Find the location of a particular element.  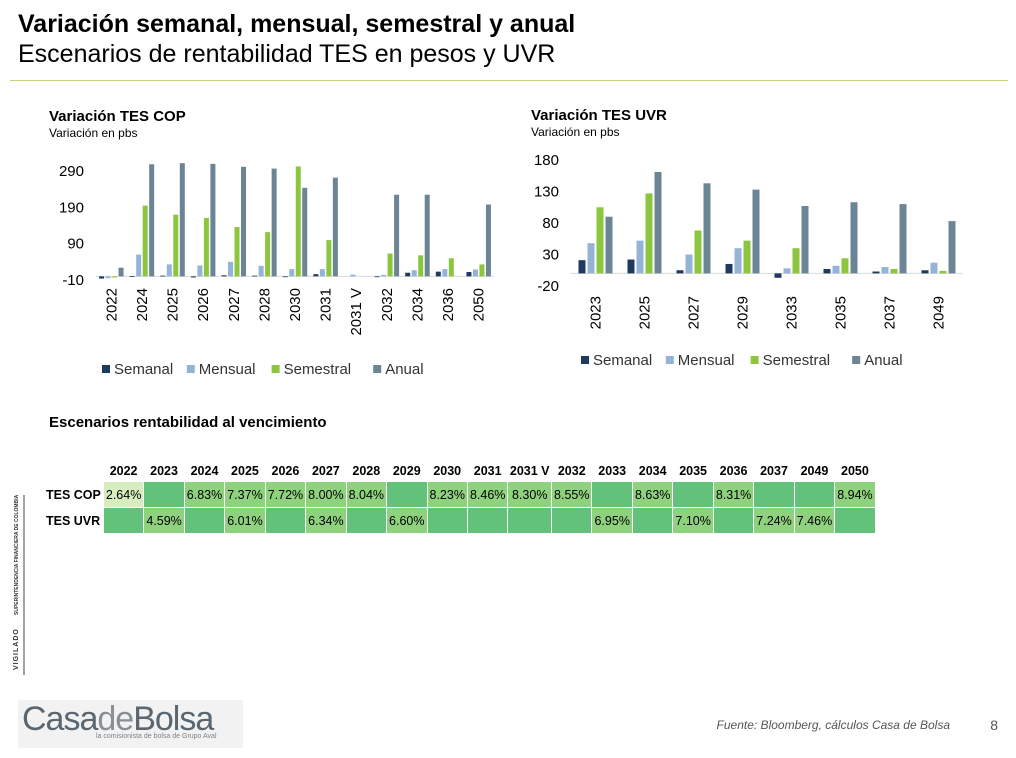

page-number: 8 is located at coordinates (994, 725).